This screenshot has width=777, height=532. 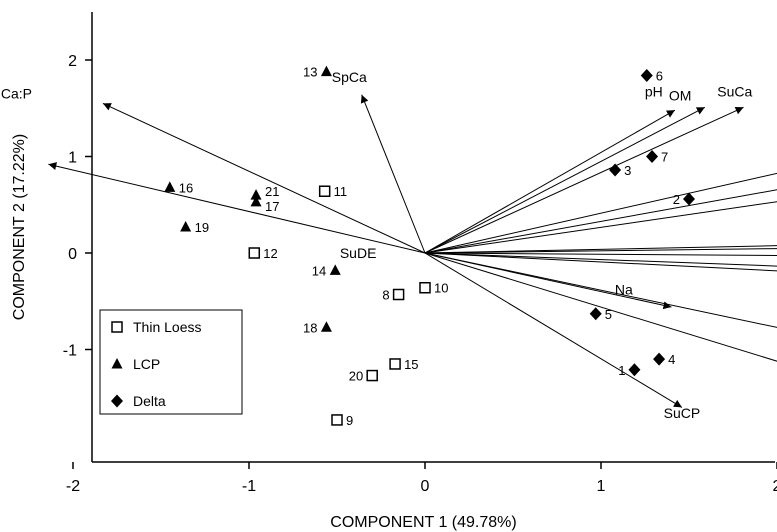 I want to click on x-tick-label: 0, so click(x=425, y=486).